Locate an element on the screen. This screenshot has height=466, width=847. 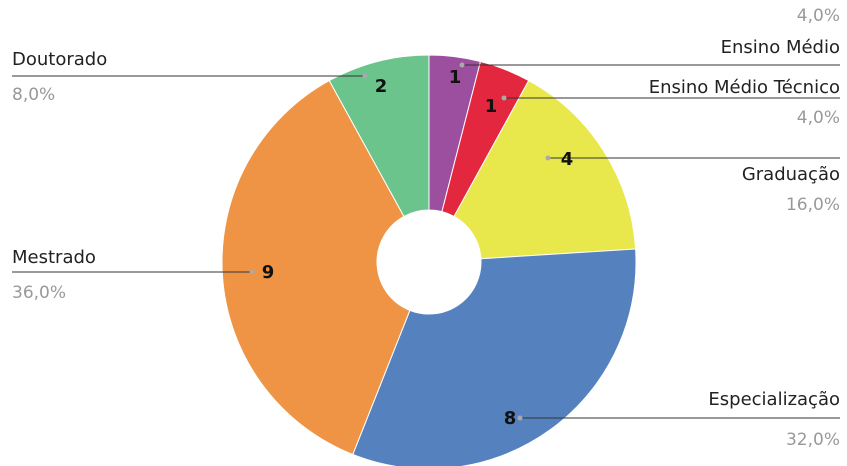
legend-label: Ensino Médio is located at coordinates (780, 47).